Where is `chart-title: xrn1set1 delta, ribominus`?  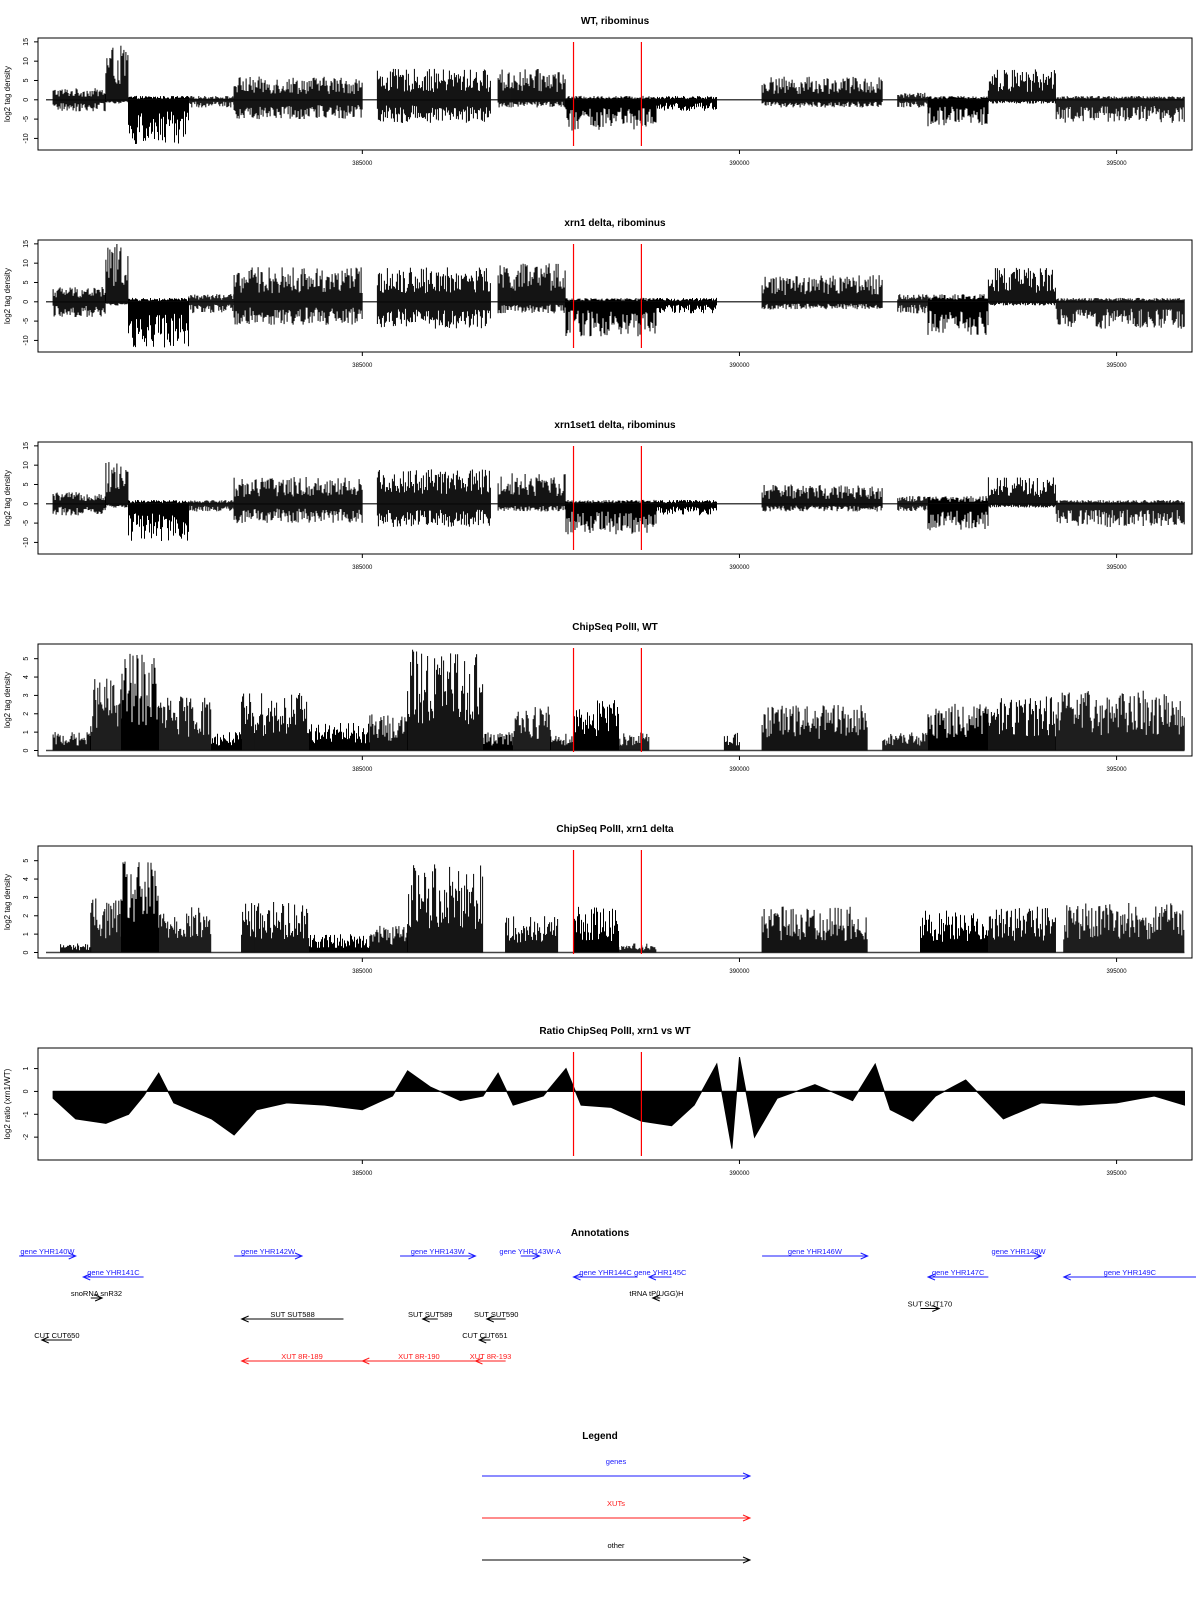
chart-title: xrn1set1 delta, ribominus is located at coordinates (615, 425).